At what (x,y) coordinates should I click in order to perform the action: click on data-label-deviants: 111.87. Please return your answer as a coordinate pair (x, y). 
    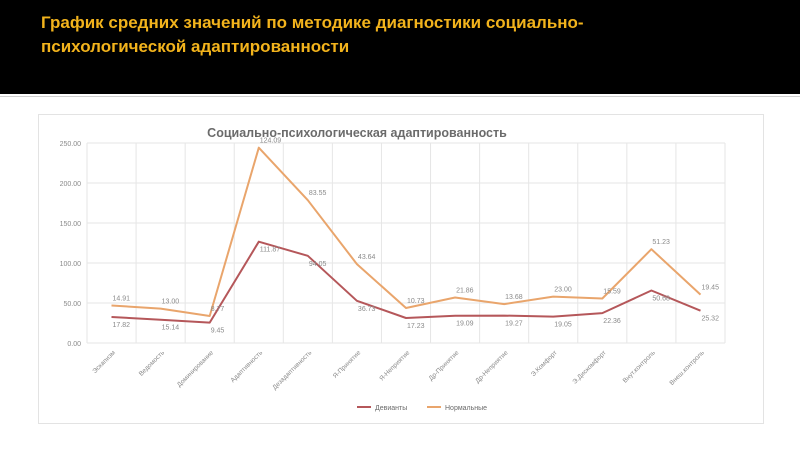
    Looking at the image, I should click on (270, 250).